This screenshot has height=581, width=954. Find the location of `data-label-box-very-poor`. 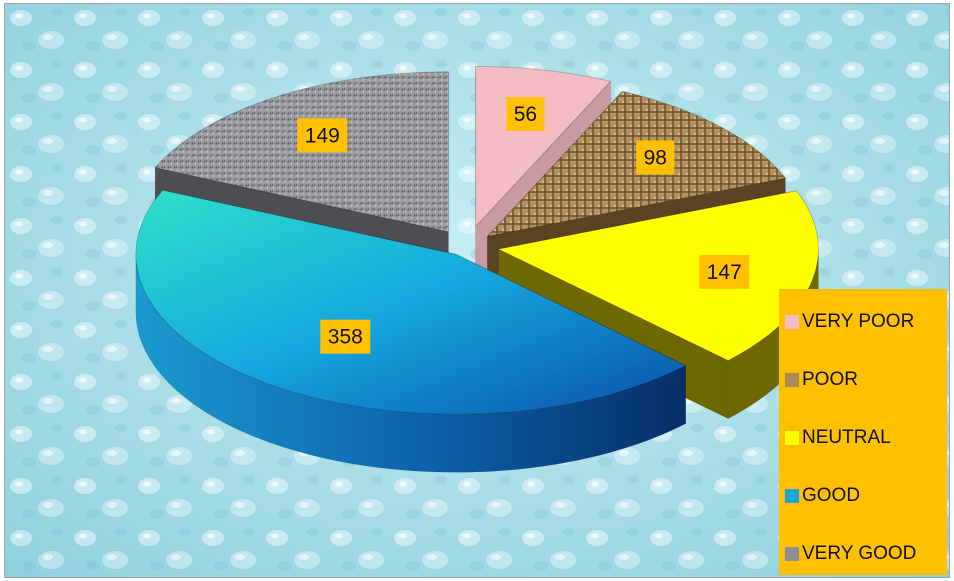

data-label-box-very-poor is located at coordinates (525, 113).